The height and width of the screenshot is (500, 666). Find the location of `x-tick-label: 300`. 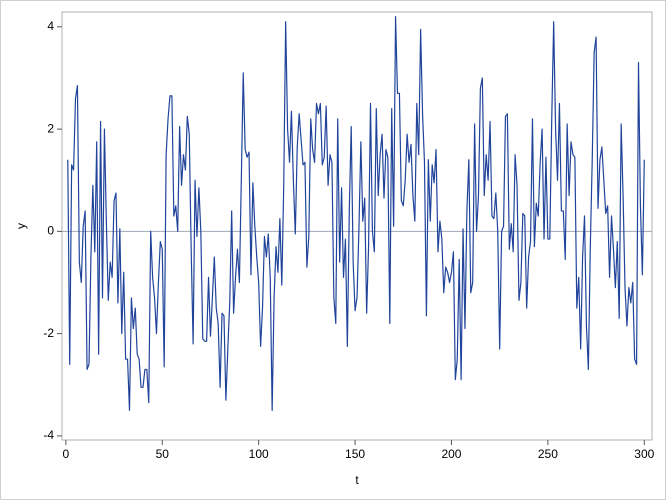

x-tick-label: 300 is located at coordinates (644, 454).